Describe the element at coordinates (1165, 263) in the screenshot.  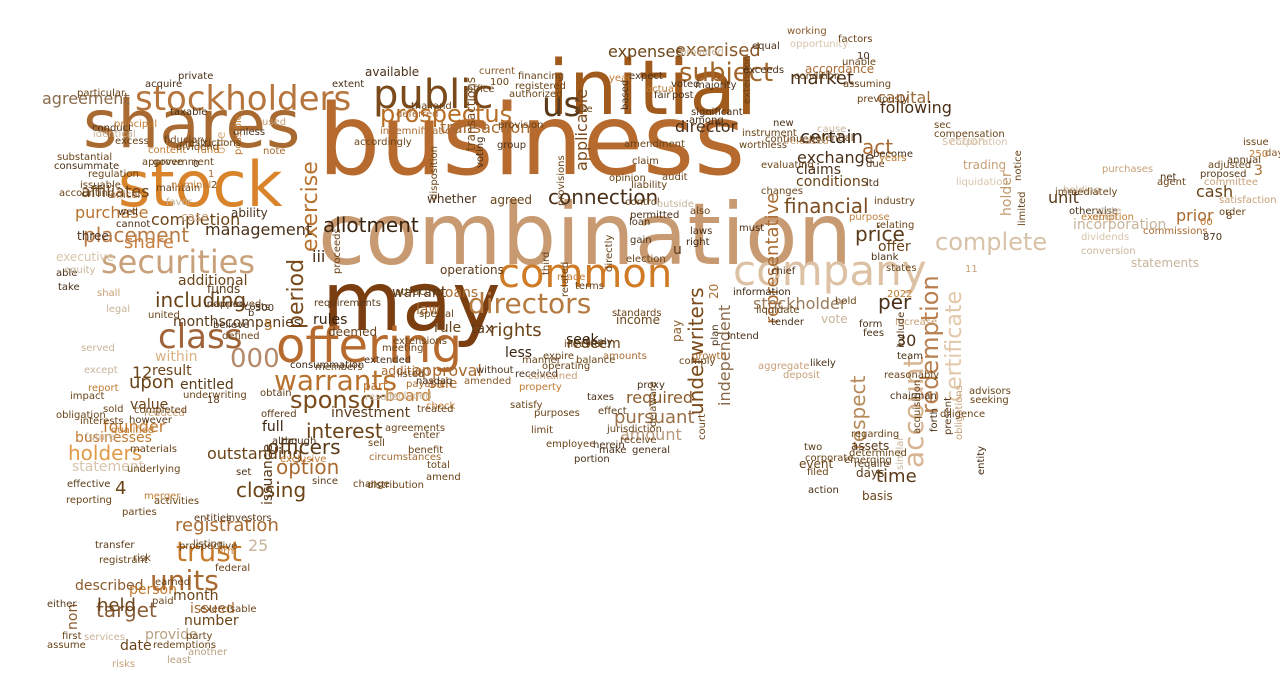
I see `word-statements: statements` at that location.